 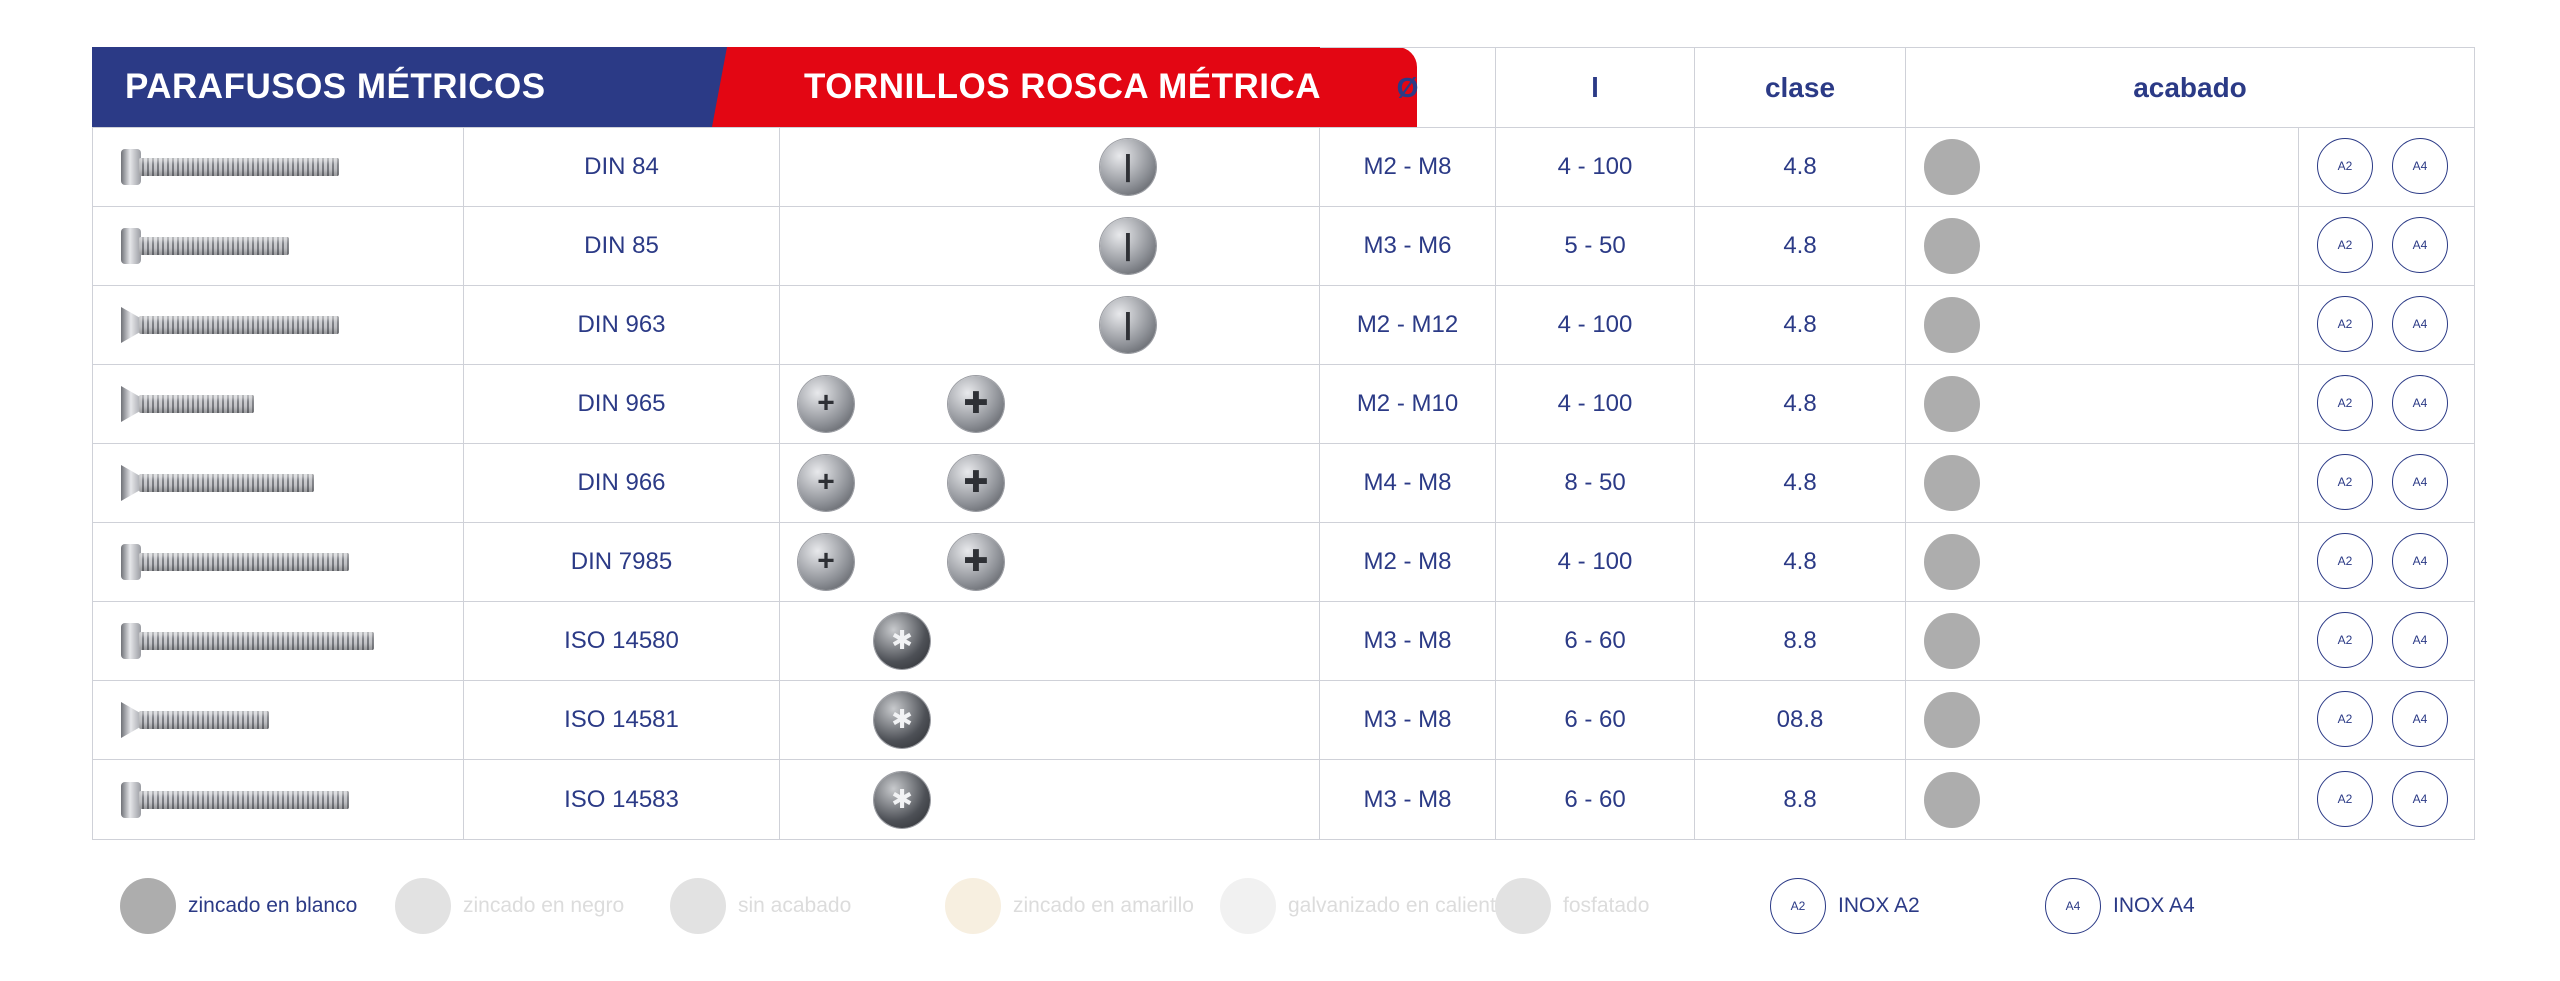 I want to click on length-value: 6 - 60, so click(x=1595, y=640).